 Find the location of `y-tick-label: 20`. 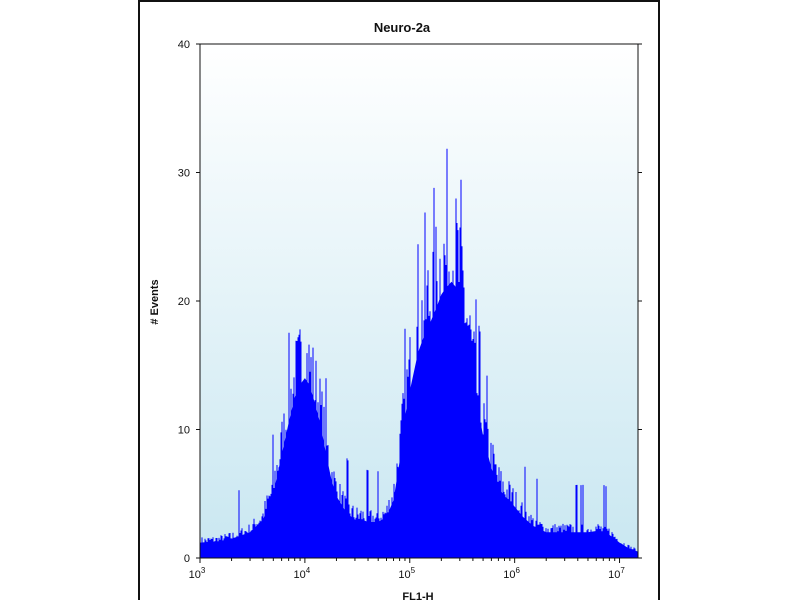

y-tick-label: 20 is located at coordinates (184, 302).